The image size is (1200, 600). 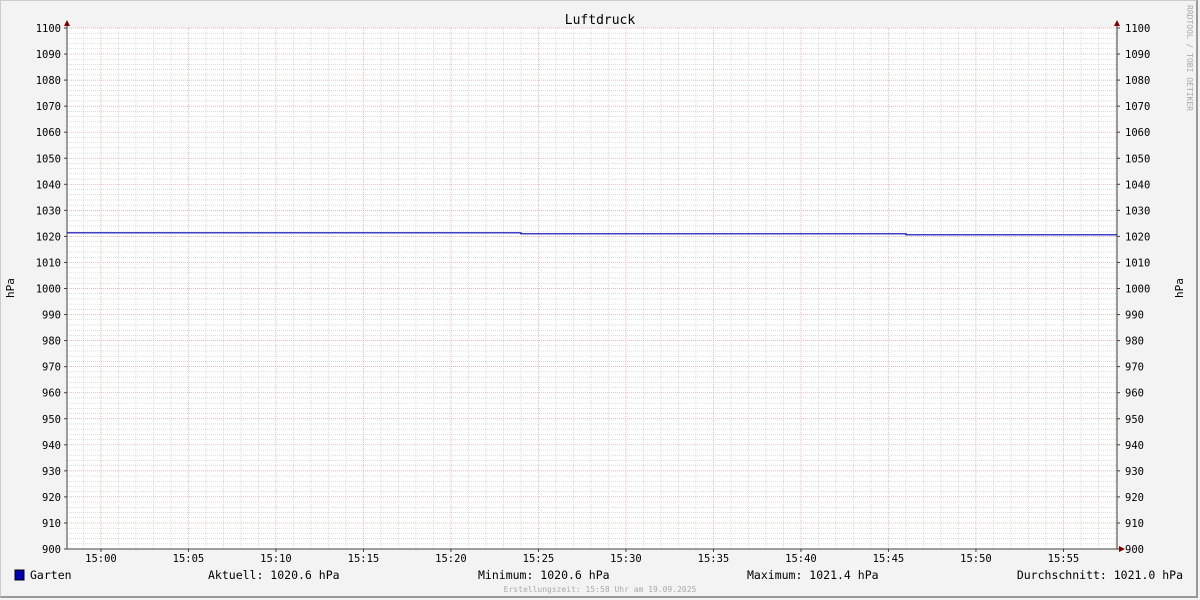 I want to click on y-tick-label-right: 920, so click(x=1134, y=498).